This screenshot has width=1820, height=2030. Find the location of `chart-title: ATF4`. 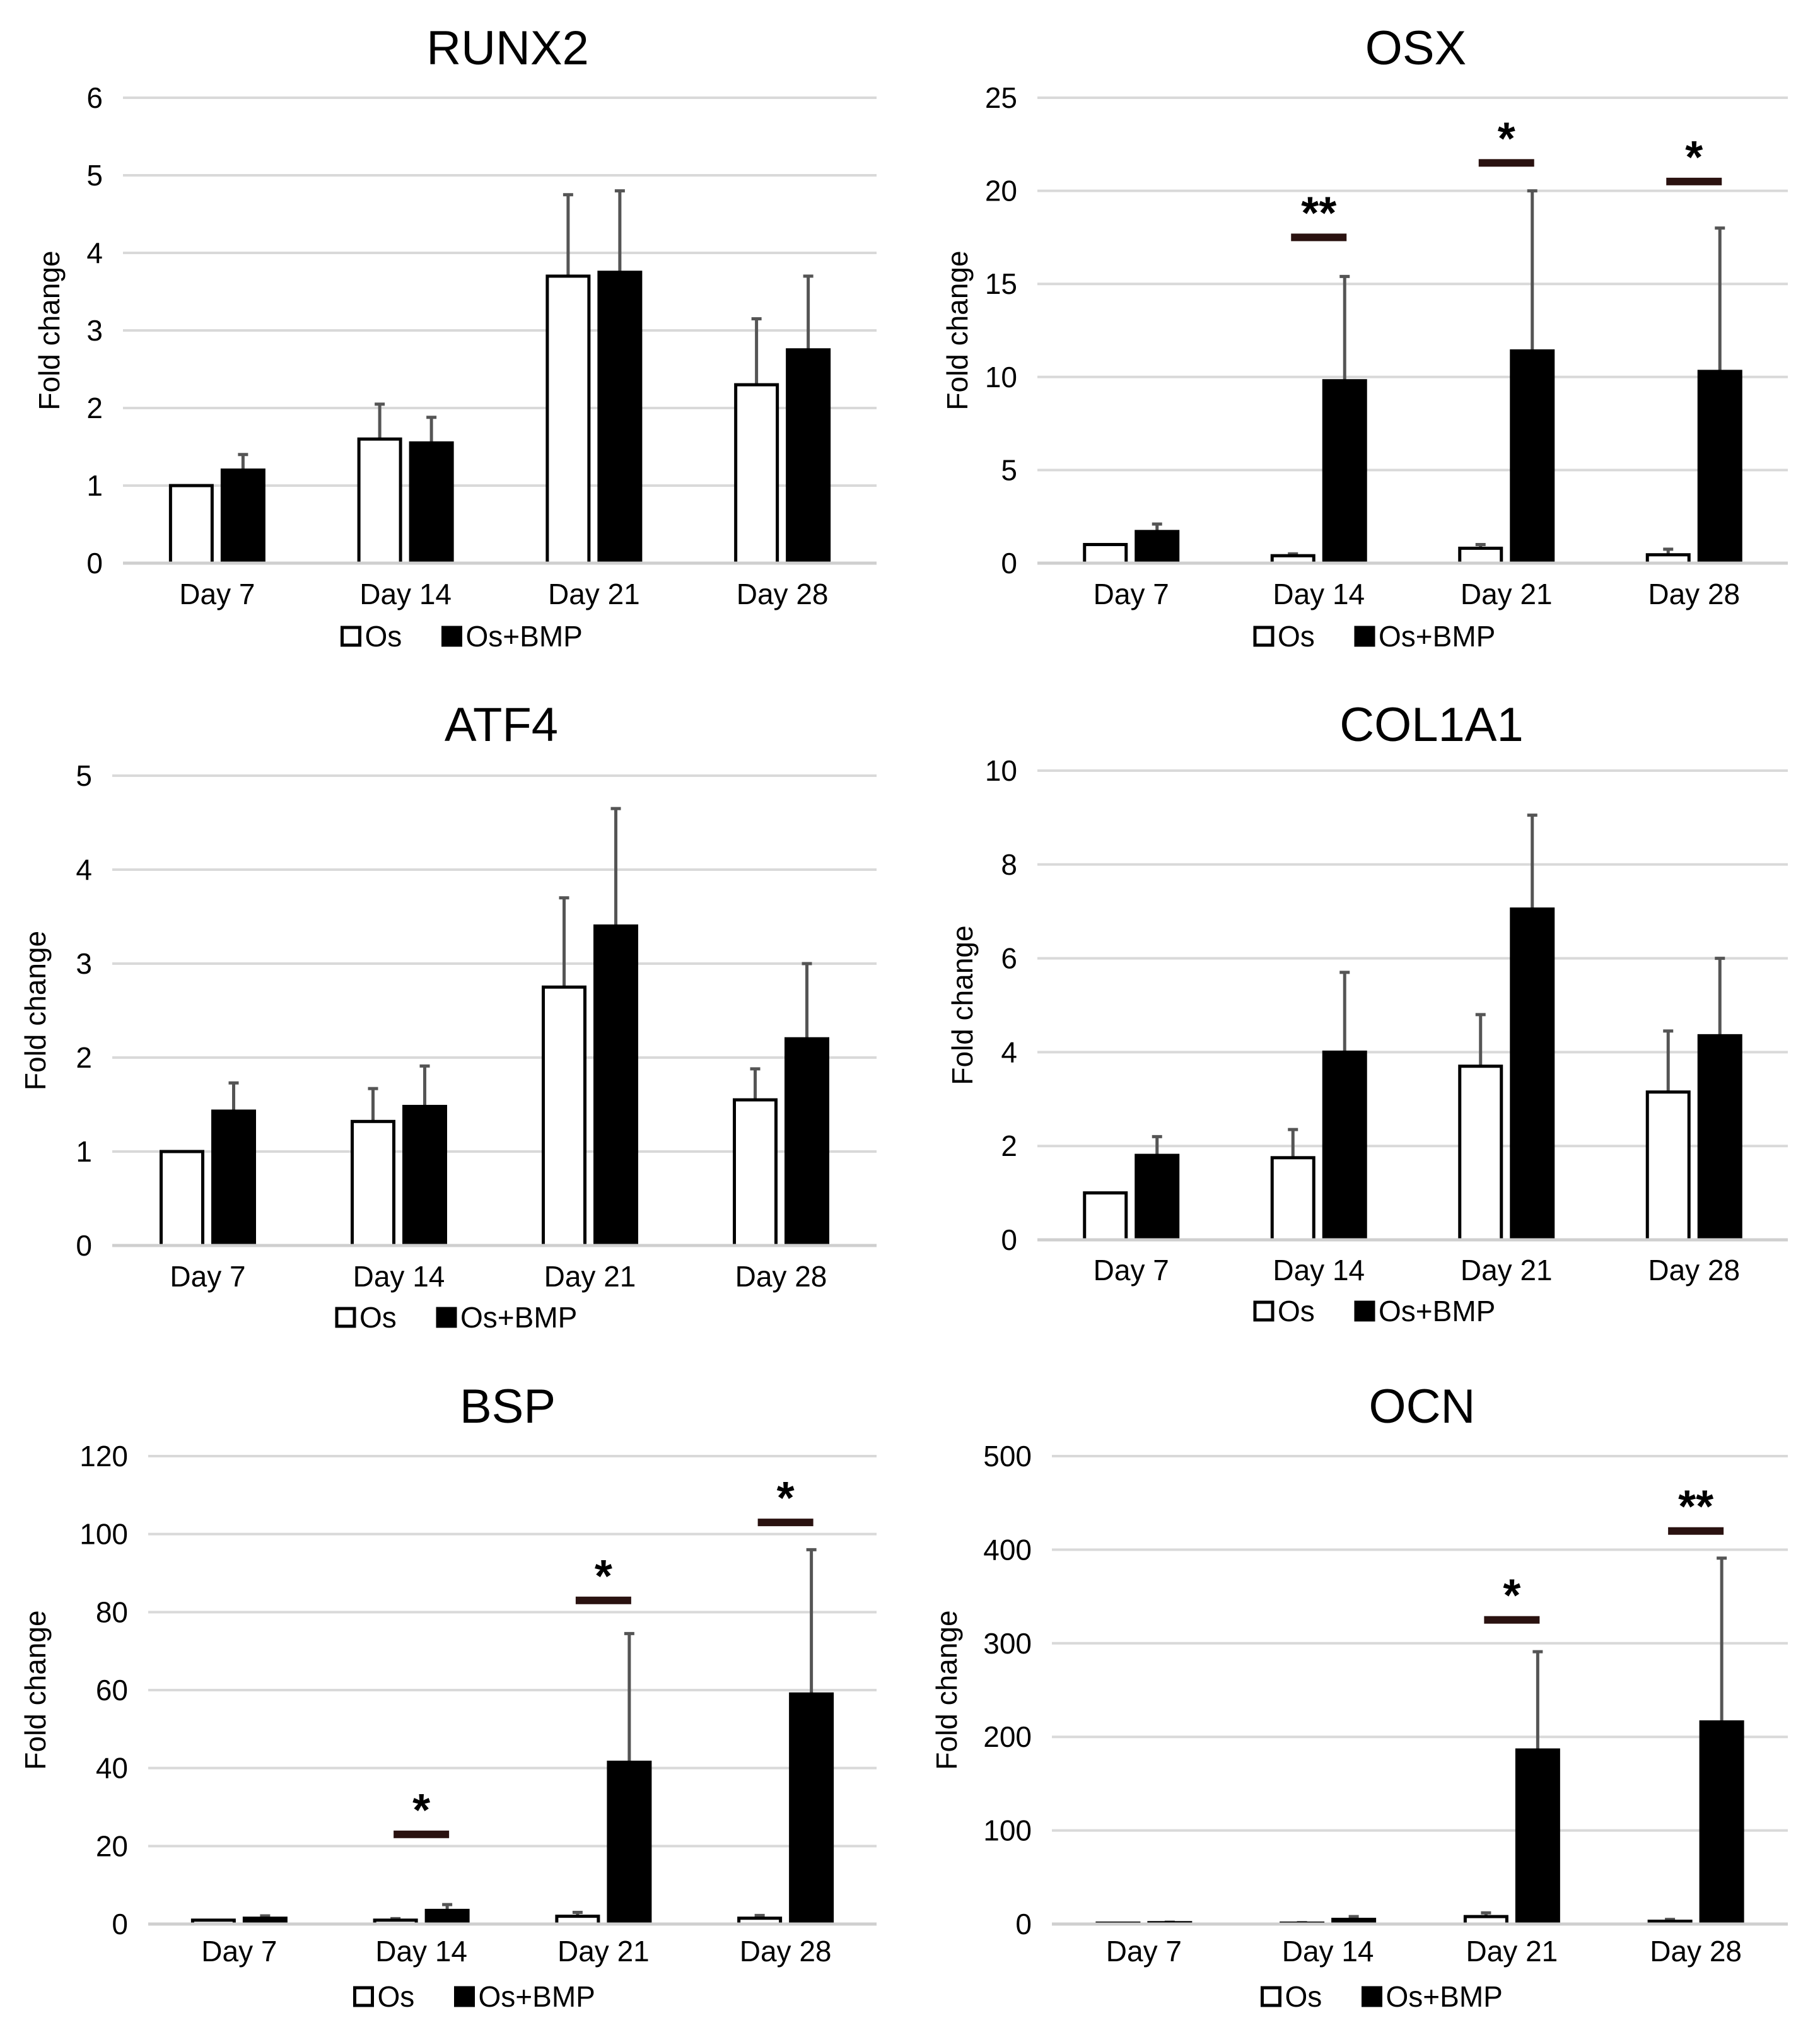

chart-title: ATF4 is located at coordinates (501, 725).